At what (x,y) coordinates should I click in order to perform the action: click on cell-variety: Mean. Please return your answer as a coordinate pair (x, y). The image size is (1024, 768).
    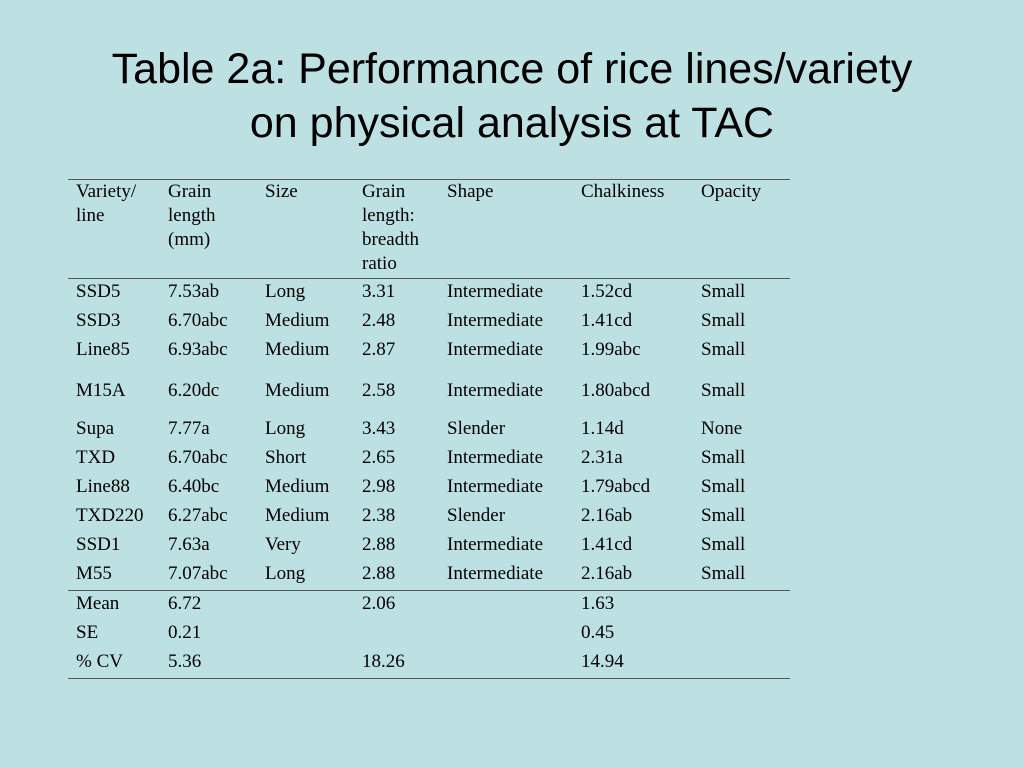
    Looking at the image, I should click on (98, 603).